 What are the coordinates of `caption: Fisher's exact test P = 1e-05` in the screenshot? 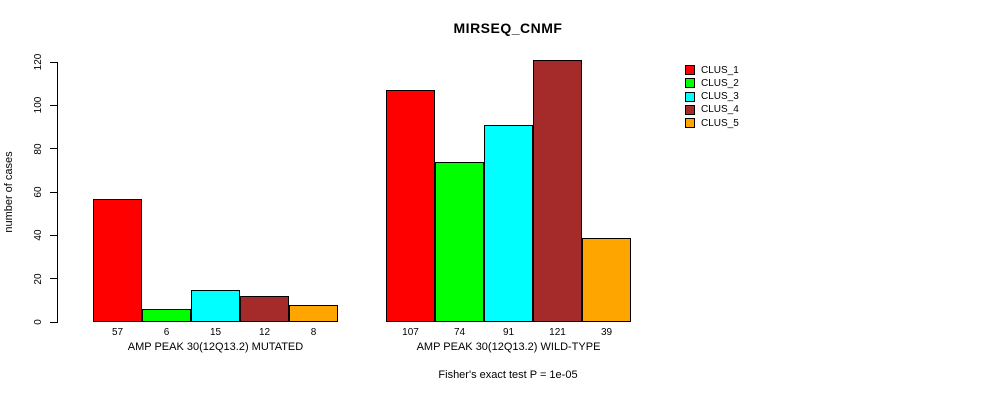 It's located at (508, 375).